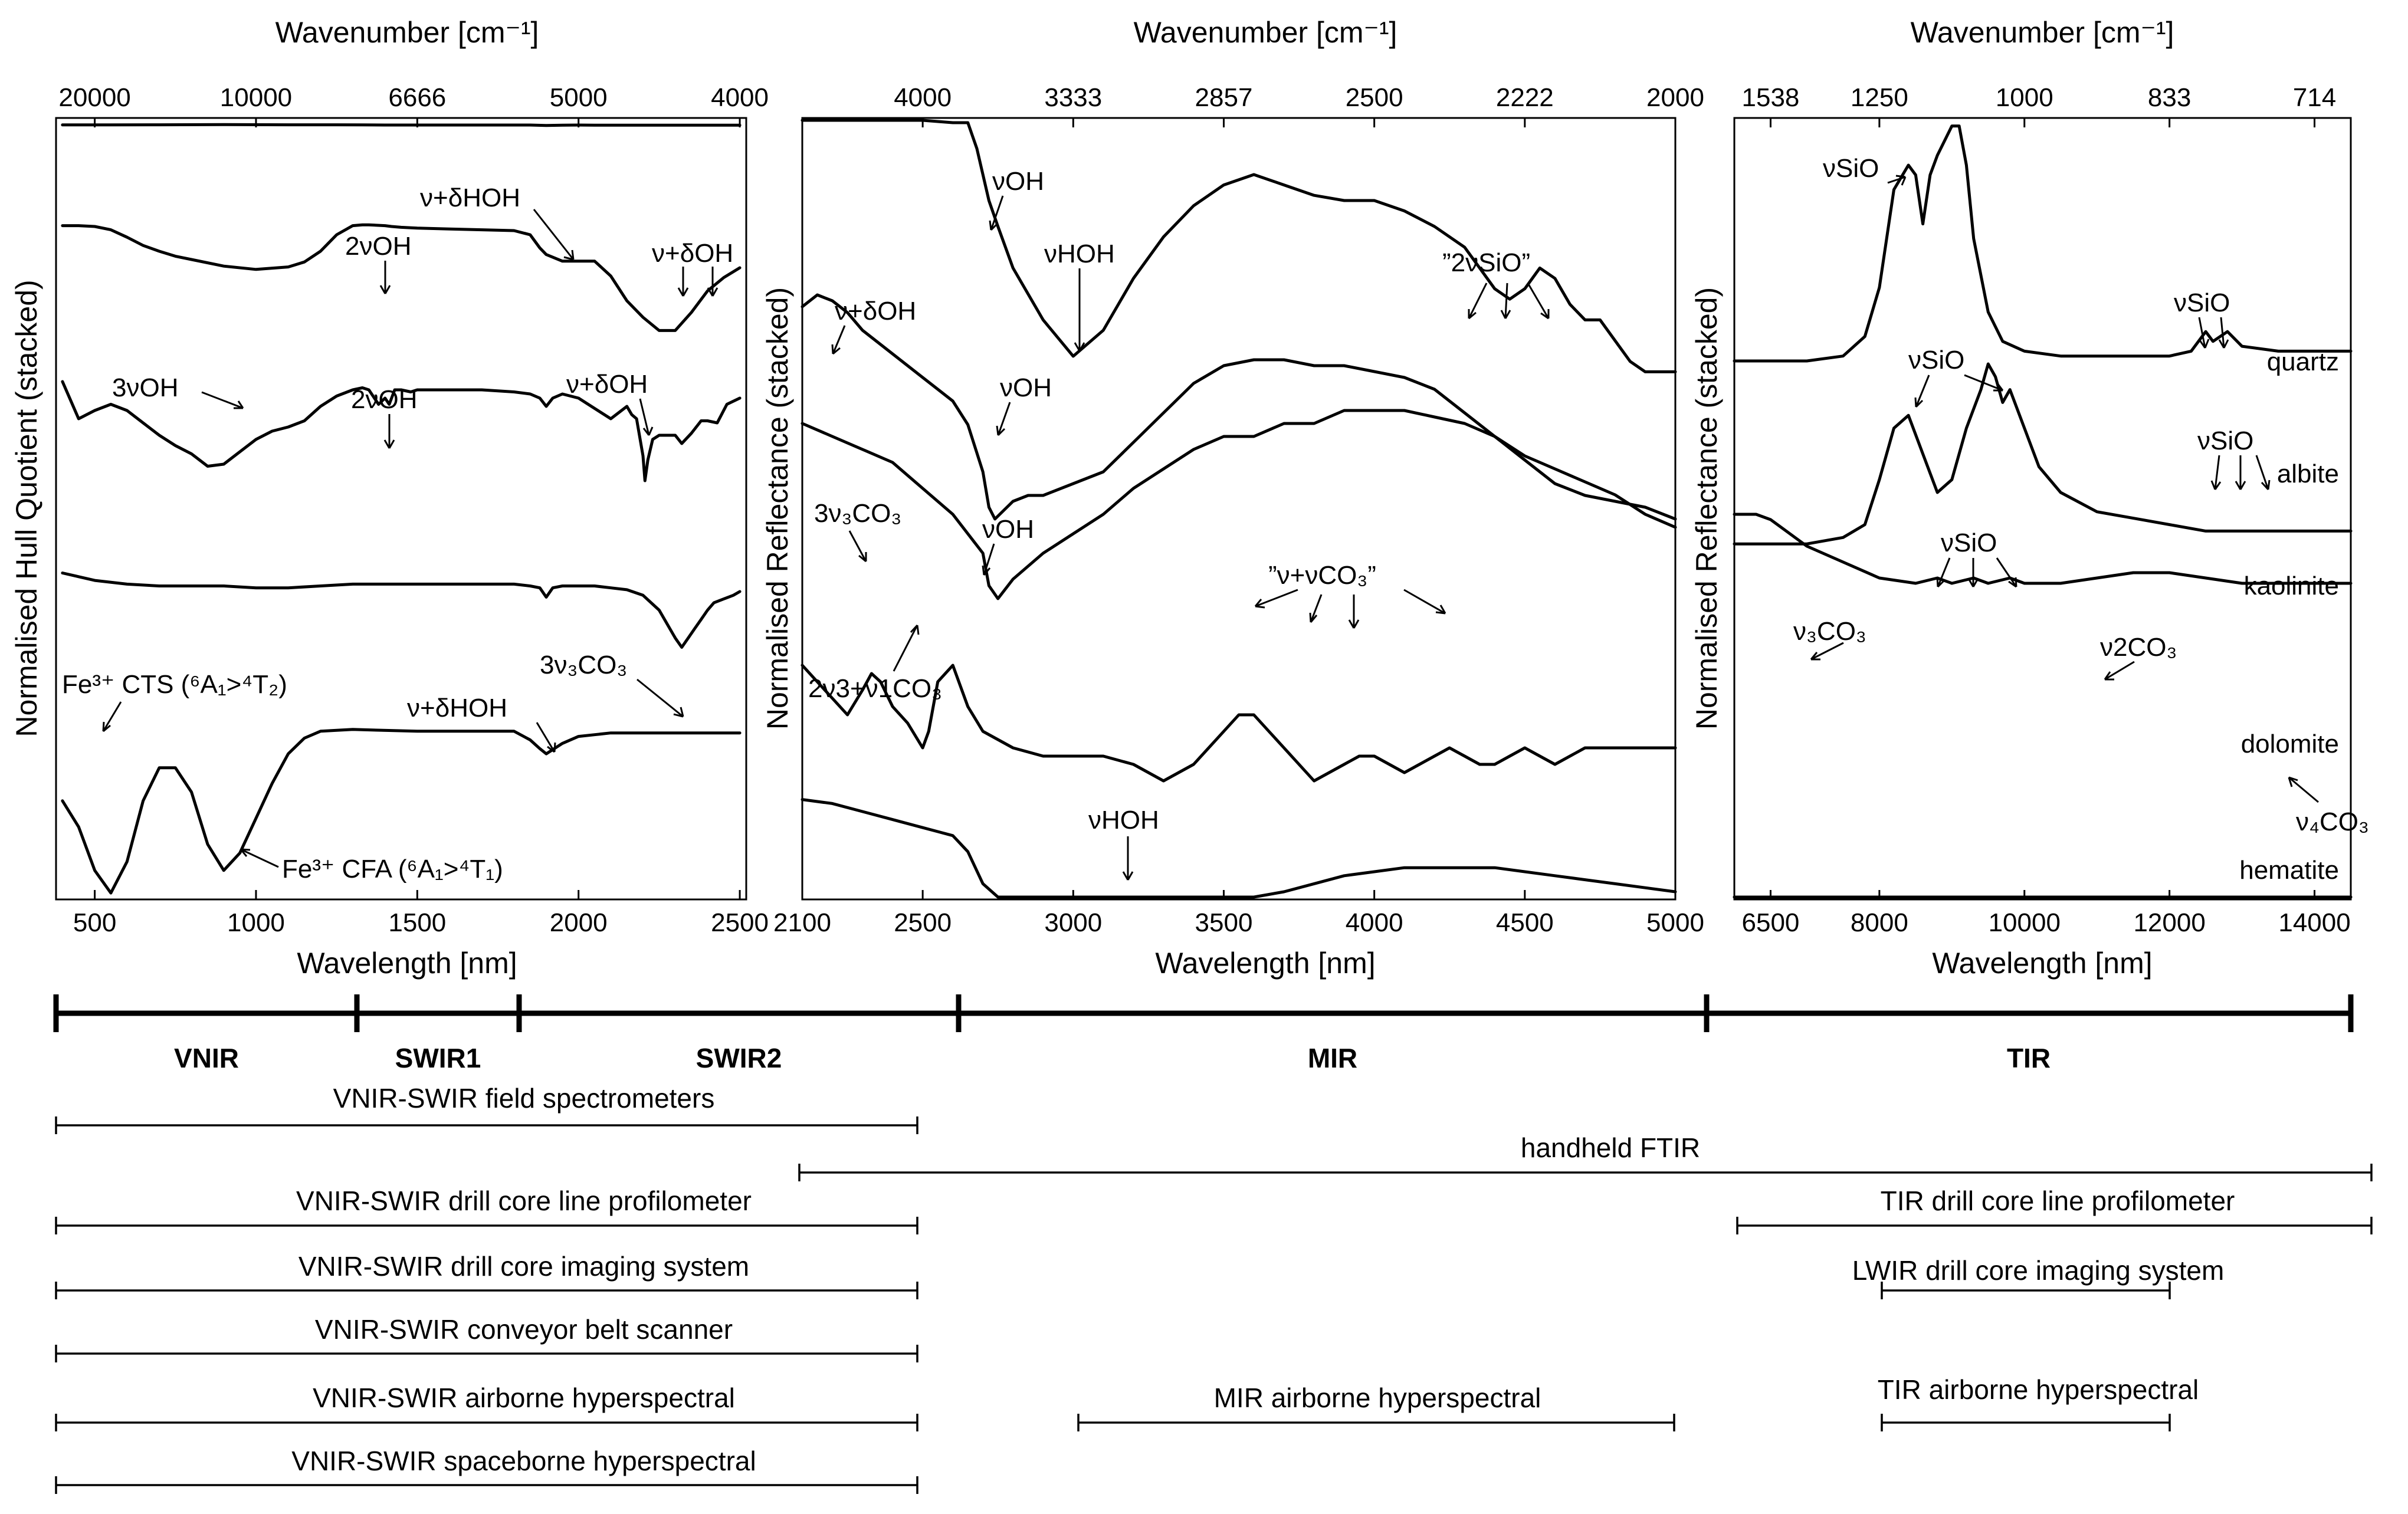  Describe the element at coordinates (2029, 1058) in the screenshot. I see `region-label: TIR` at that location.